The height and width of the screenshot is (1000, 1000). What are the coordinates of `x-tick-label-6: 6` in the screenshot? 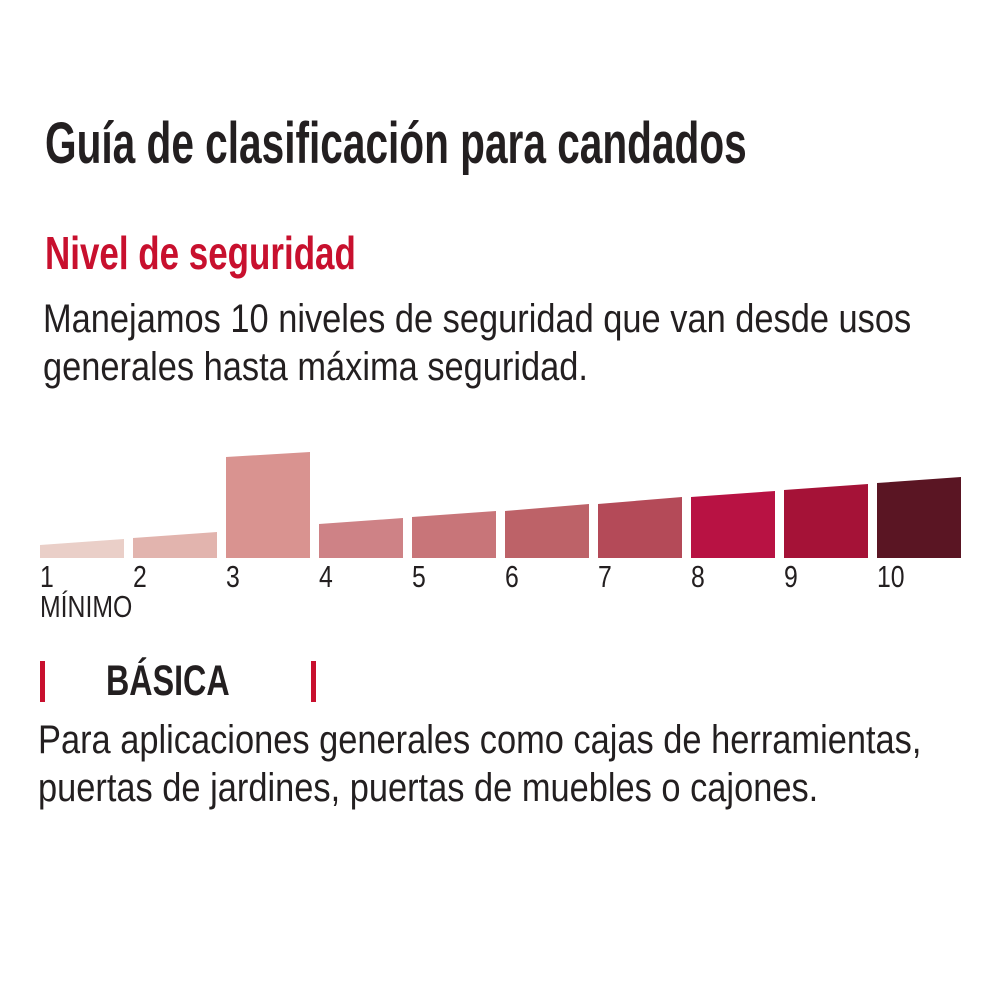 It's located at (512, 576).